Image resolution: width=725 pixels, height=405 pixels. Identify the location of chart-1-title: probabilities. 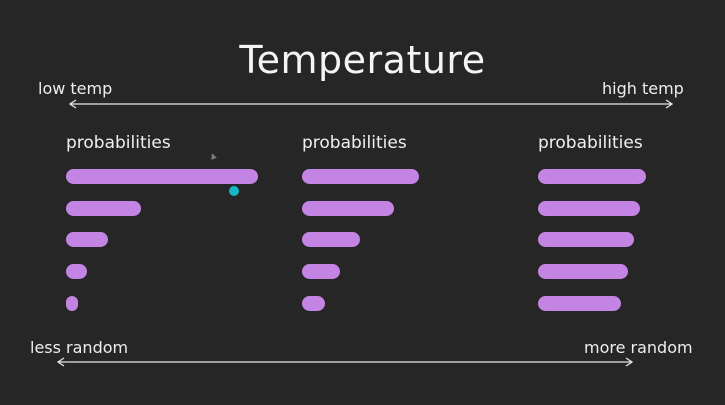
(118, 143).